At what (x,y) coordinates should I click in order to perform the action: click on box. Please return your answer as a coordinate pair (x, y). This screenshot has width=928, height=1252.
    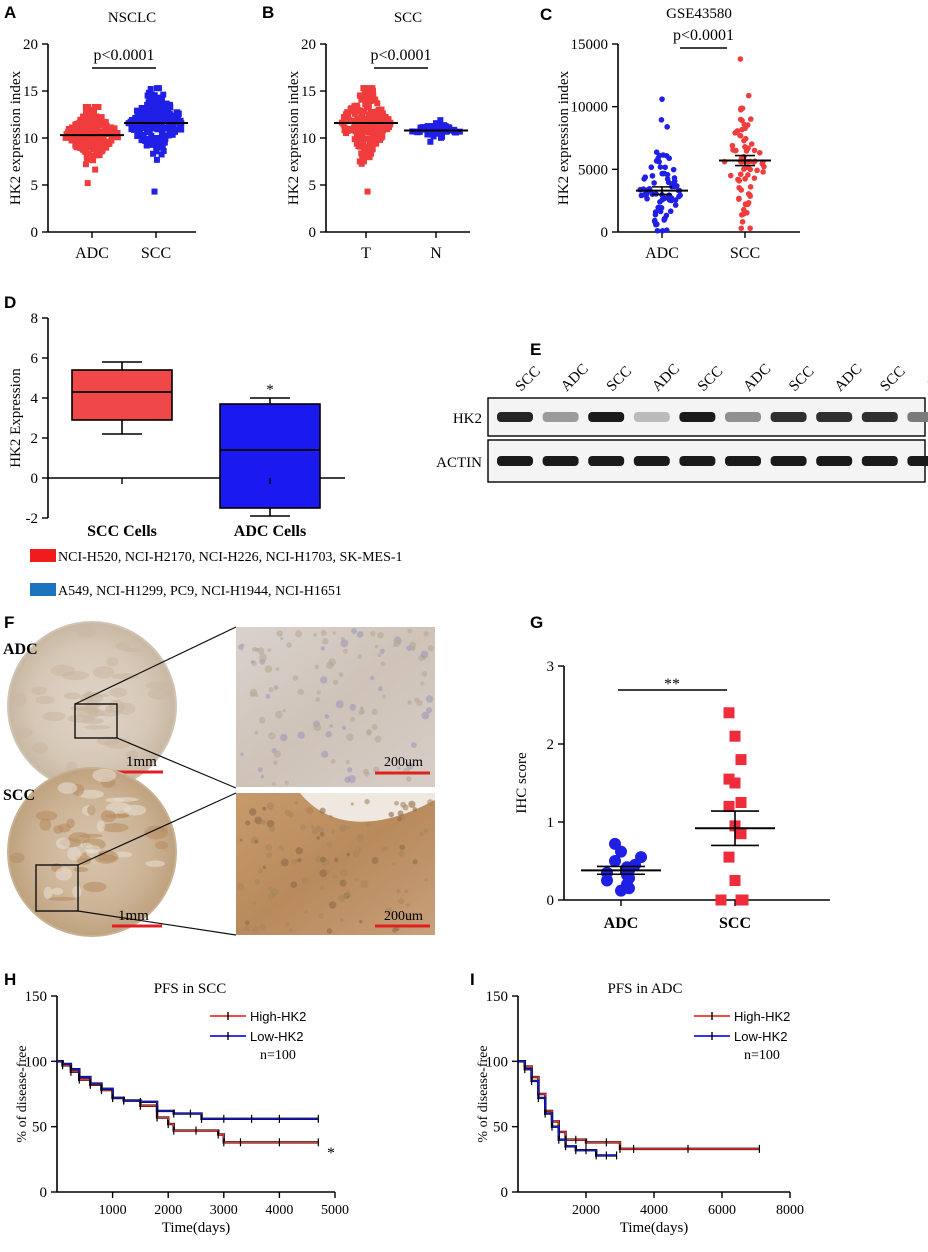
    Looking at the image, I should click on (270, 456).